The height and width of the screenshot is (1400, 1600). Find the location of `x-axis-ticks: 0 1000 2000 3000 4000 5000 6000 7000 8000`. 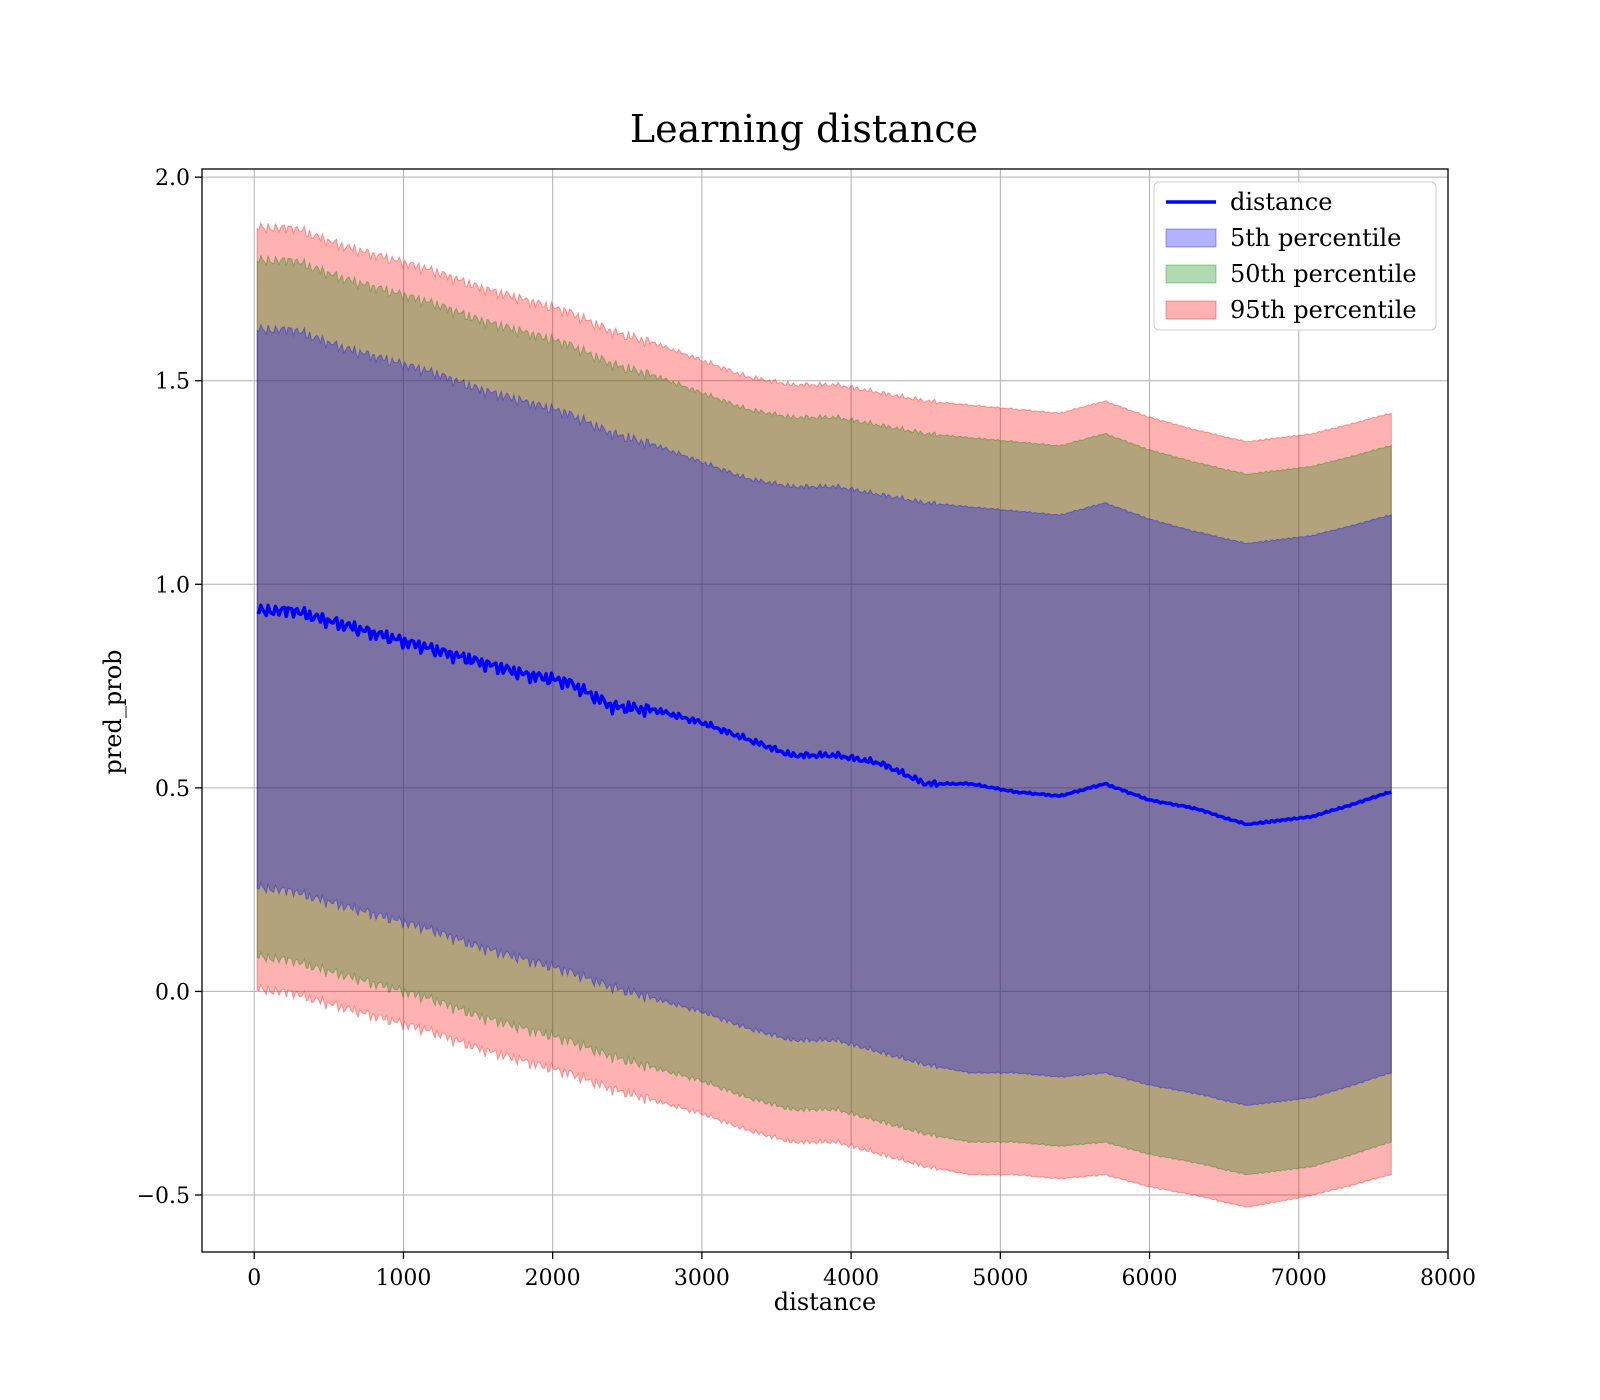

x-axis-ticks: 0 1000 2000 3000 4000 5000 6000 7000 8000 is located at coordinates (861, 1271).